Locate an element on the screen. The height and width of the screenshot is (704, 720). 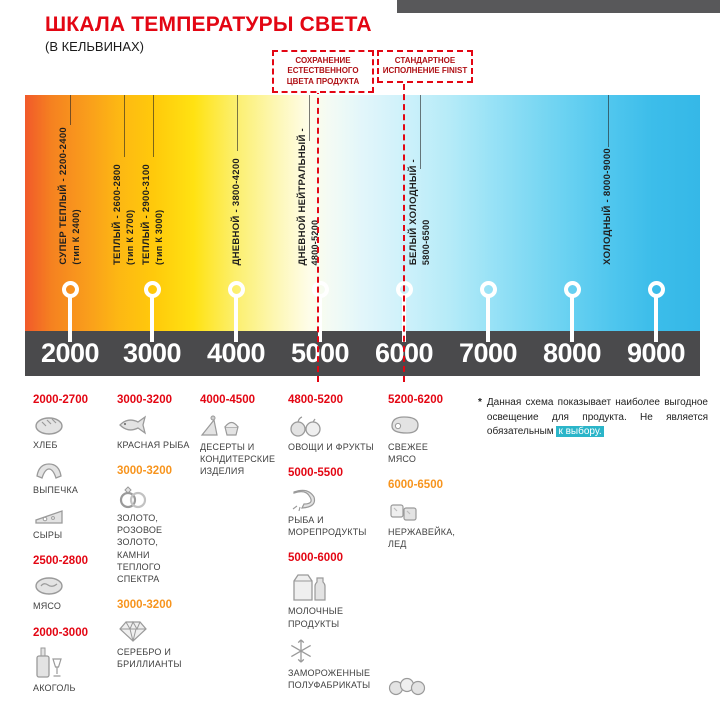
food-item-cheese: СЫРЫ is located at coordinates (73, 522).